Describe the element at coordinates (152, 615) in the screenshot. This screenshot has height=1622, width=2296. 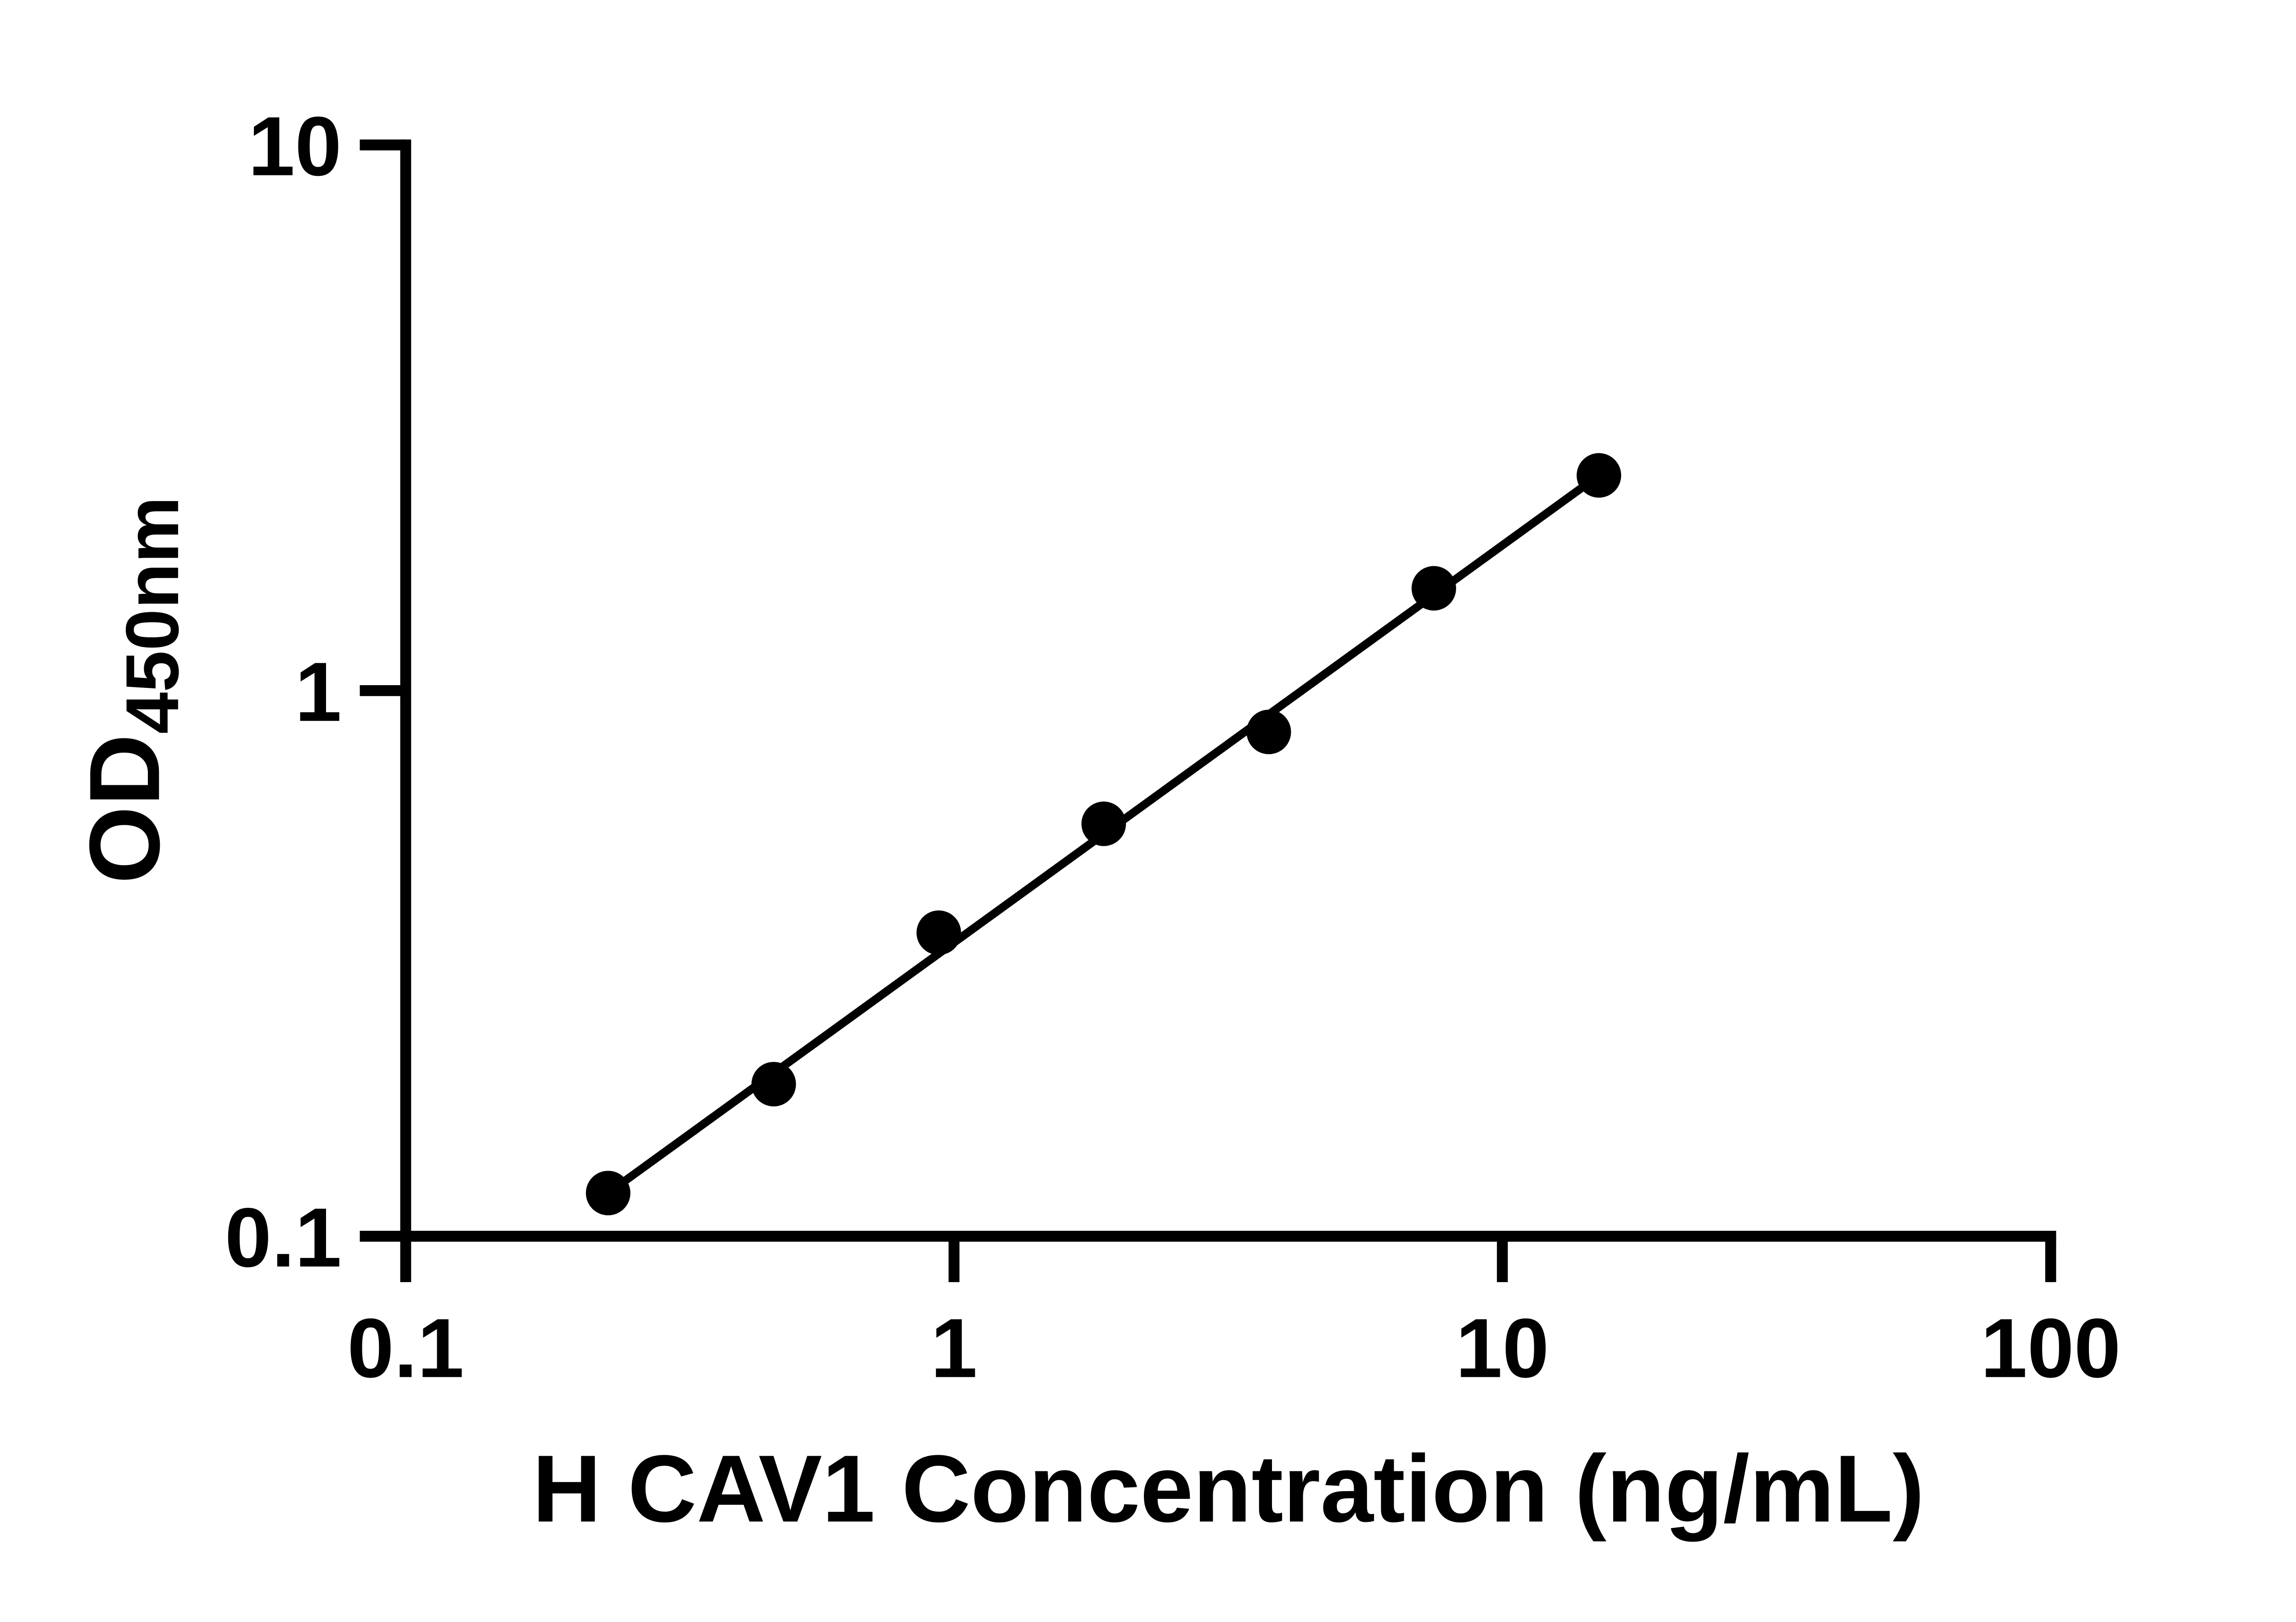
I see `y-axis-title-subscript: 450nm` at that location.